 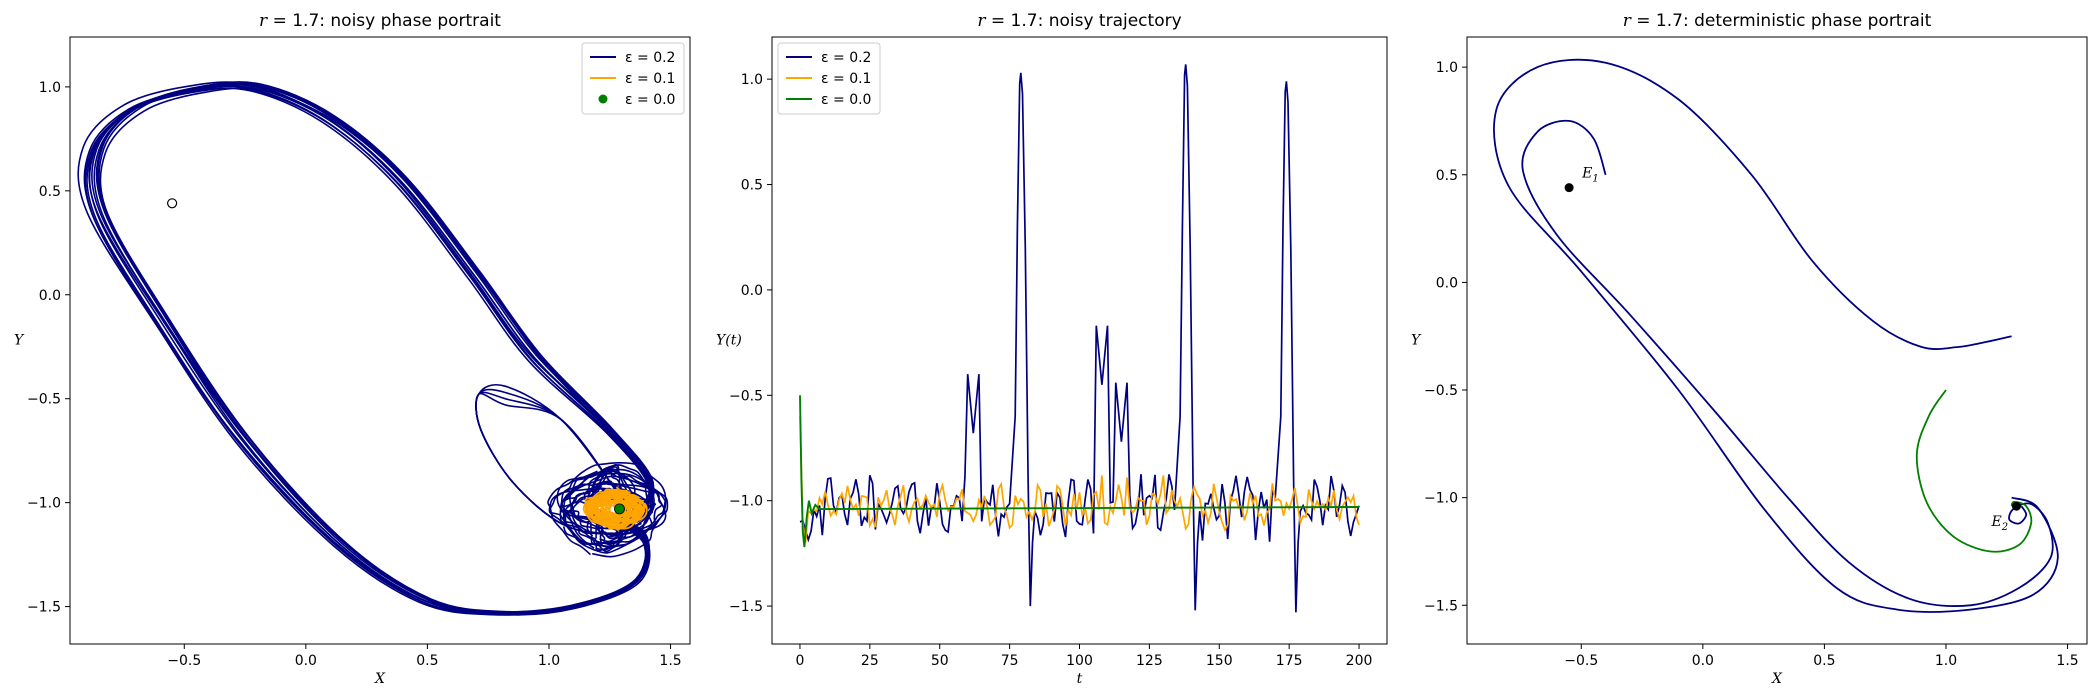 What do you see at coordinates (1359, 661) in the screenshot?
I see `x-tick-label: 200` at bounding box center [1359, 661].